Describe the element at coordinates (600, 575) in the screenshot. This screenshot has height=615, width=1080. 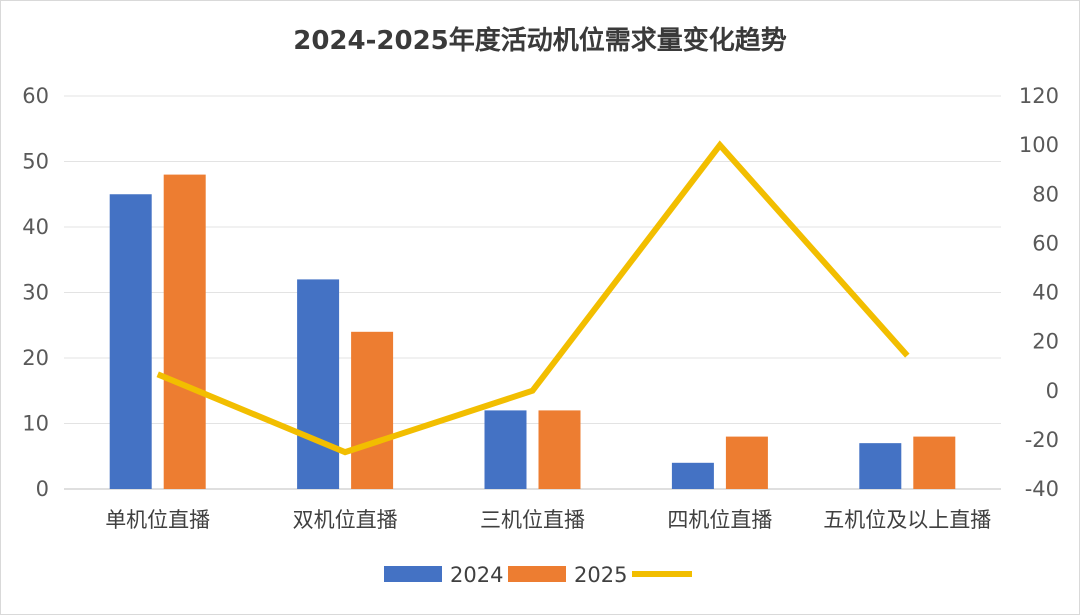
I see `legend-label-2025: 2025` at that location.